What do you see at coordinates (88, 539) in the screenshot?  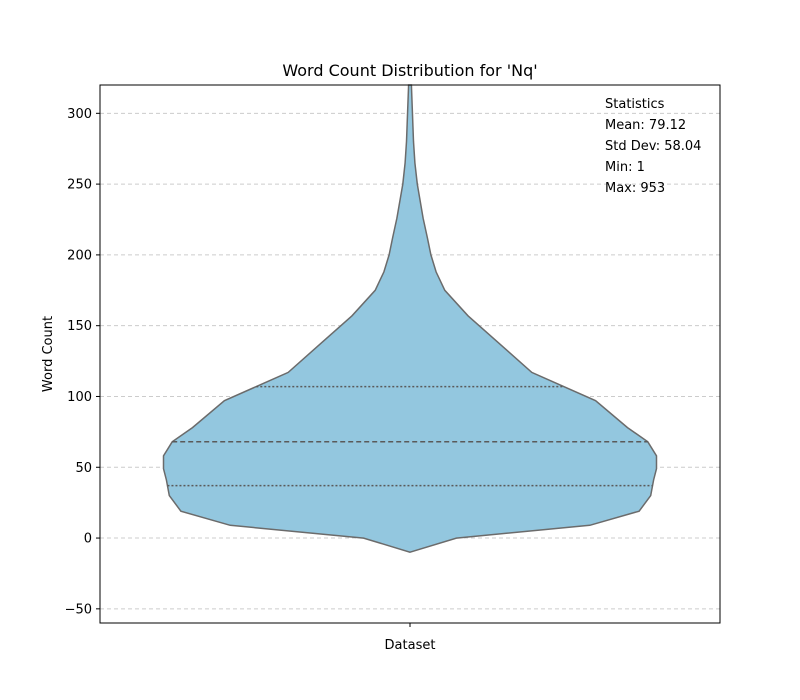 I see `y-tick-label: 0` at bounding box center [88, 539].